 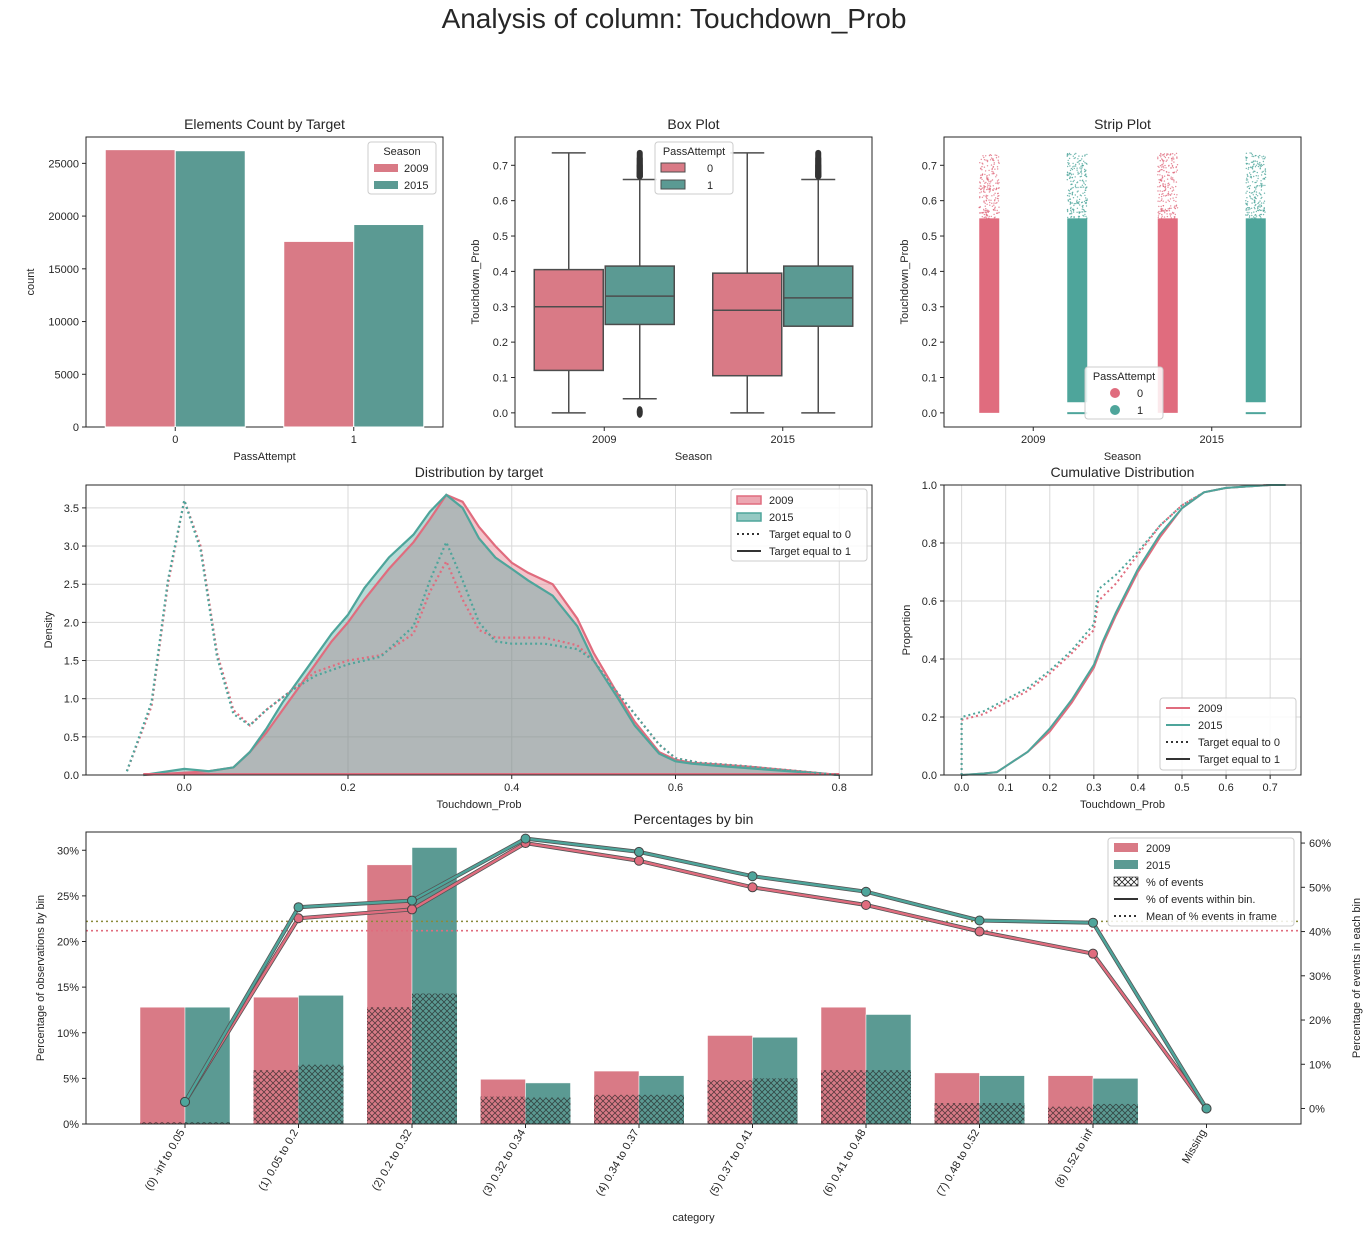 I want to click on y-tick-label: 0%, so click(x=71, y=1125).